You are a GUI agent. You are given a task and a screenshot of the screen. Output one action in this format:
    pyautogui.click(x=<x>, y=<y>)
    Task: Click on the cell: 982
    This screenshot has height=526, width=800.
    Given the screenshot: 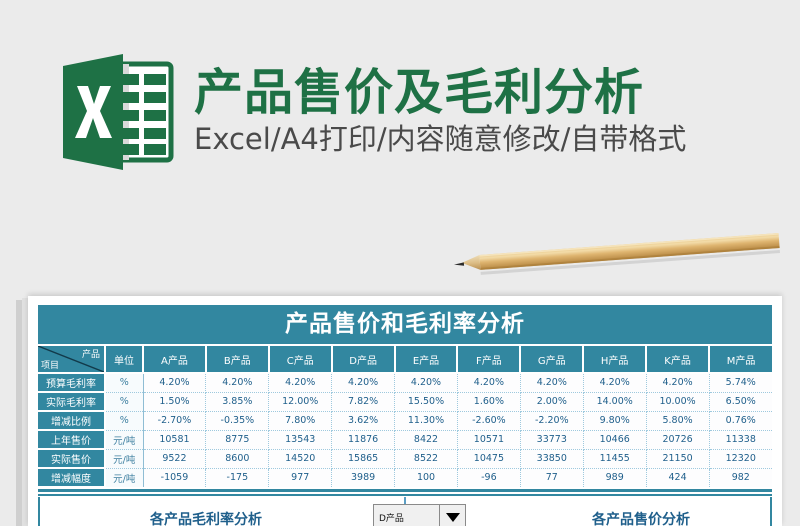 What is the action you would take?
    pyautogui.click(x=740, y=477)
    